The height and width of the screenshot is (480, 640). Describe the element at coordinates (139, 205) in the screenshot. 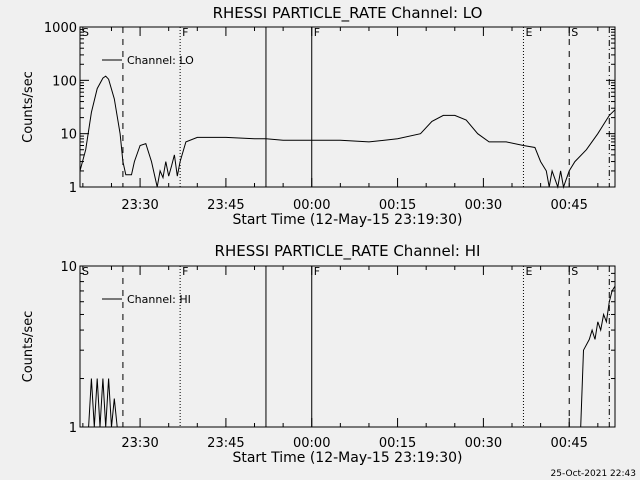

I see `chart1-x-tick-label: 23:30` at that location.